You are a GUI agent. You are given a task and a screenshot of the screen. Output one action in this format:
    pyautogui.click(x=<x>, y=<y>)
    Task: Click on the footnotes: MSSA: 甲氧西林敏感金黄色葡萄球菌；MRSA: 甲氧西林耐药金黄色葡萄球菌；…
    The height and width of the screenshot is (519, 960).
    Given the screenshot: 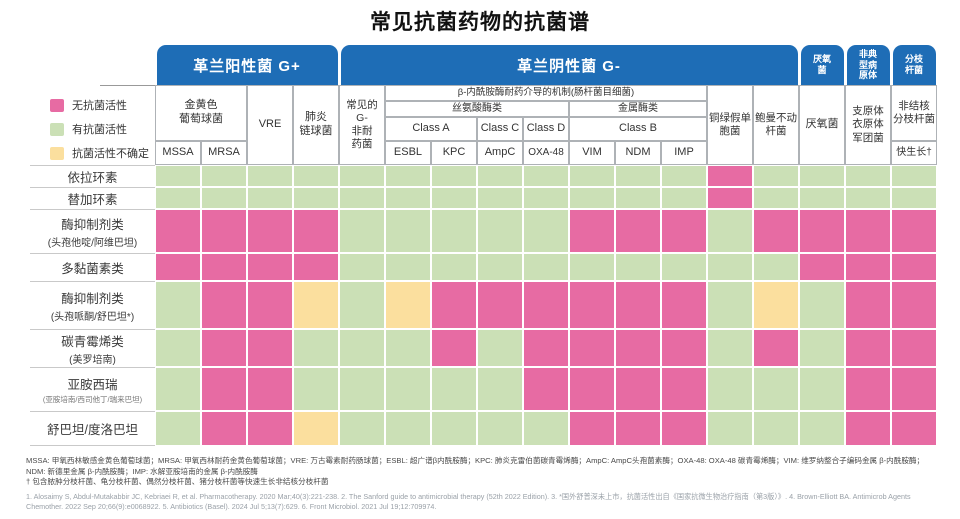 What is the action you would take?
    pyautogui.click(x=482, y=472)
    